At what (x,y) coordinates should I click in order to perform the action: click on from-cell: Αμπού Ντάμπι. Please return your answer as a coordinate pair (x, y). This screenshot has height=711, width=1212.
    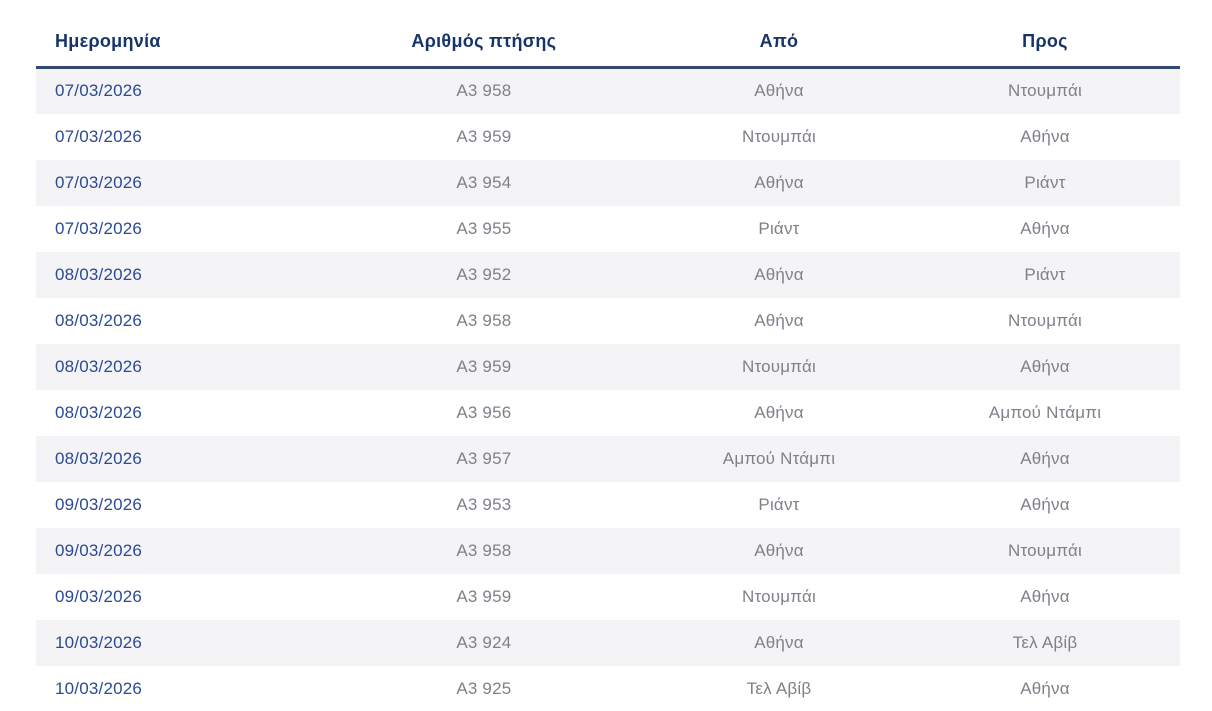
    Looking at the image, I should click on (779, 458).